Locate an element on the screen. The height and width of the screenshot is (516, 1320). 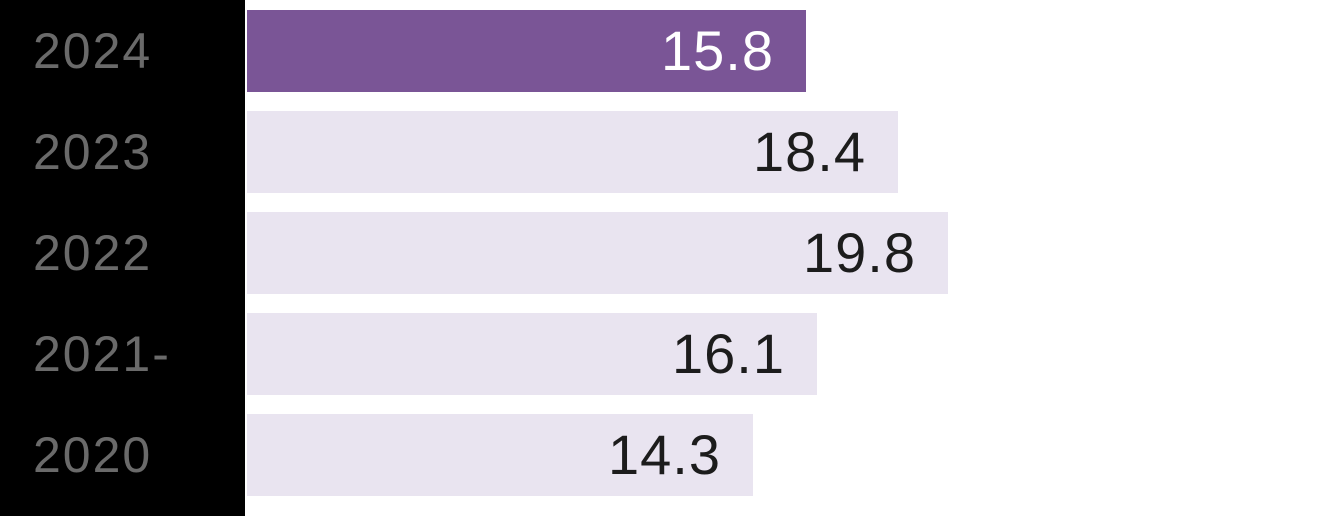
category-cell: 2021- is located at coordinates (123, 354).